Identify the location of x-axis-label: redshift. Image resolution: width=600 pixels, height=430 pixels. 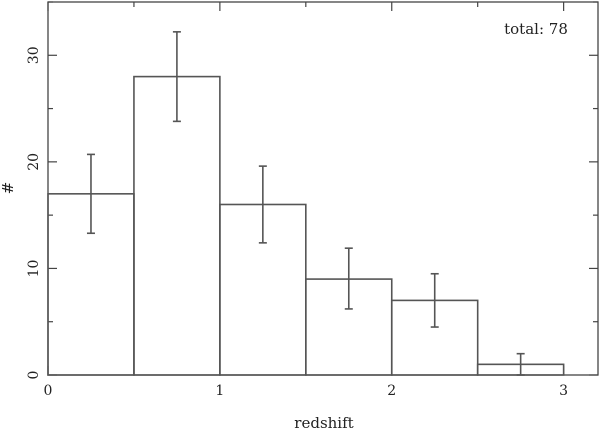
(323, 422).